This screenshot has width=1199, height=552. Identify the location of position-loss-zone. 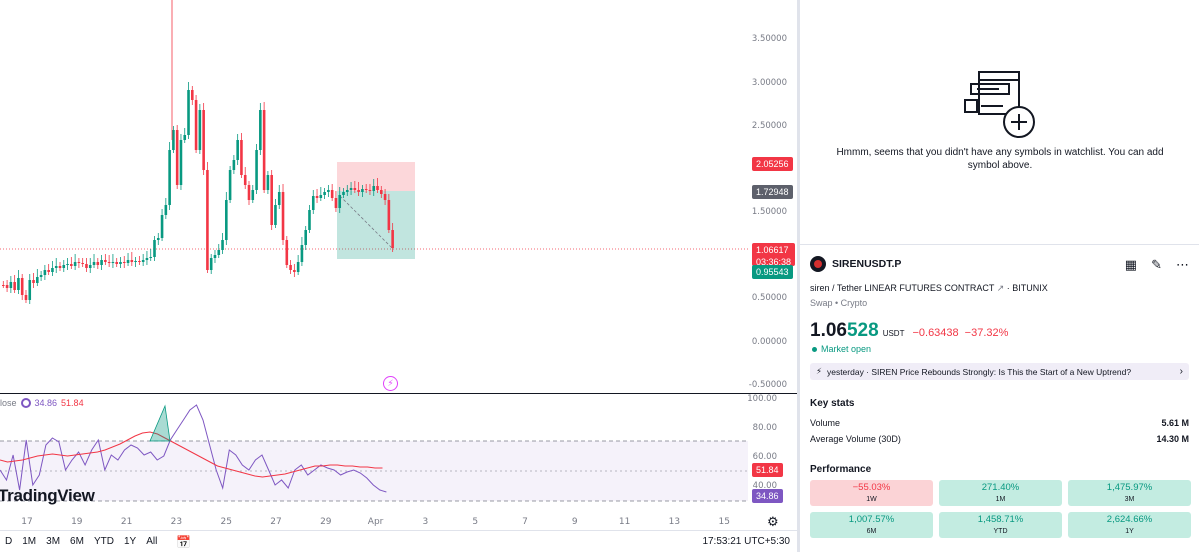
(376, 225).